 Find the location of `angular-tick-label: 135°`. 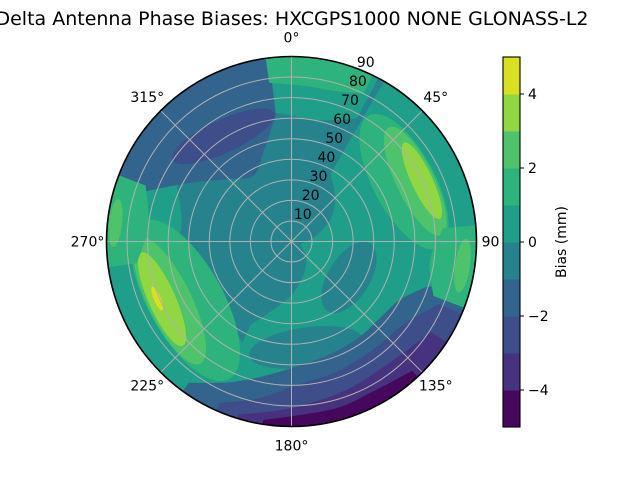

angular-tick-label: 135° is located at coordinates (436, 387).